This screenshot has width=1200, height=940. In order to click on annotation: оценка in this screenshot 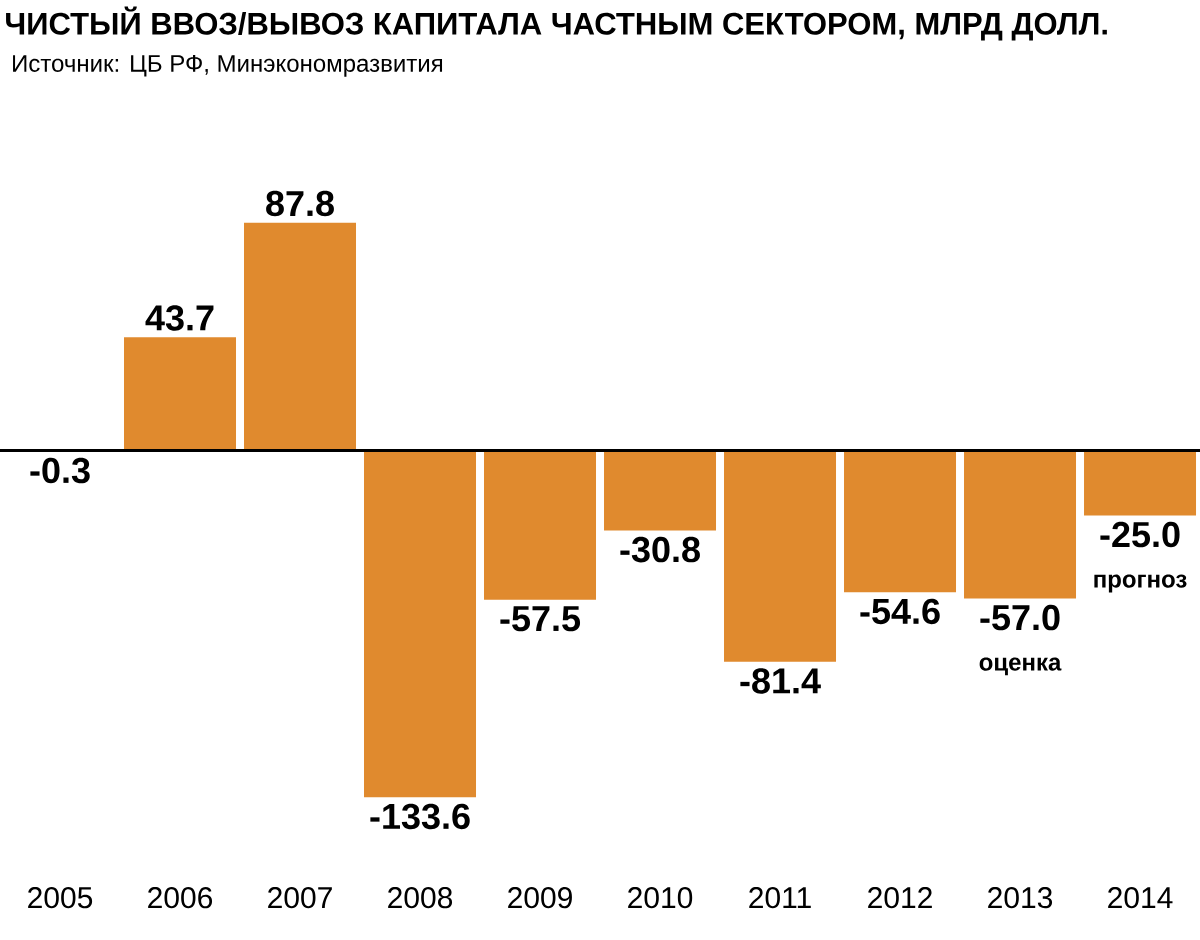, I will do `click(1020, 666)`.